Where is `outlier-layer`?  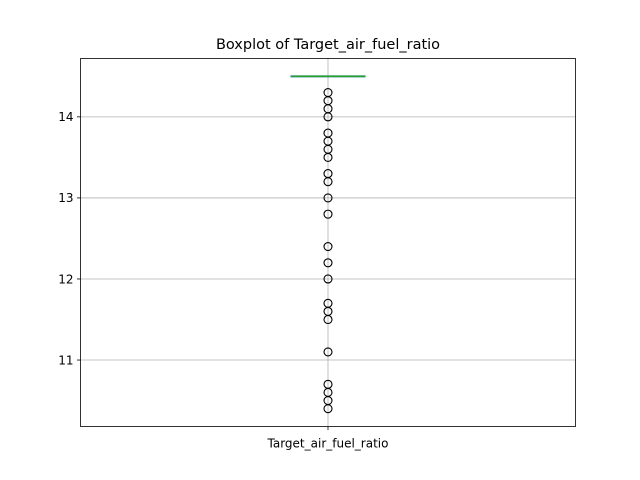 outlier-layer is located at coordinates (328, 250).